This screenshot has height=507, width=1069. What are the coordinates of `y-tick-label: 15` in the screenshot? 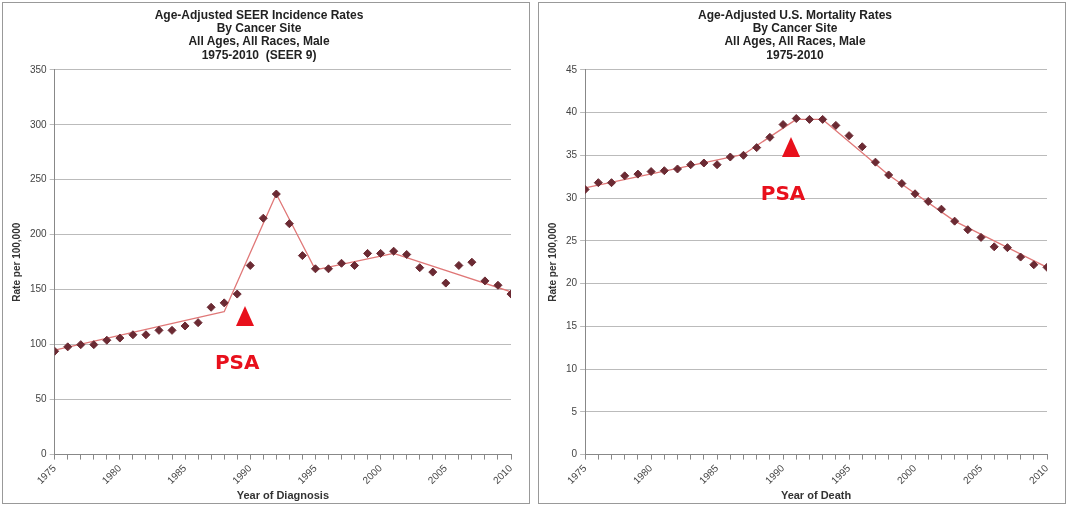 It's located at (572, 326).